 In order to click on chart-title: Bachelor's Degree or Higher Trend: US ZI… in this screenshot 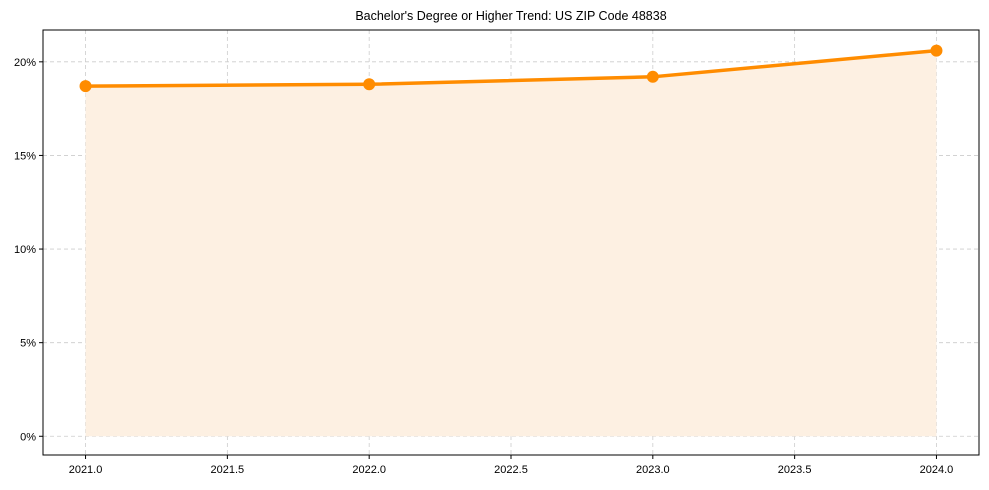, I will do `click(510, 16)`.